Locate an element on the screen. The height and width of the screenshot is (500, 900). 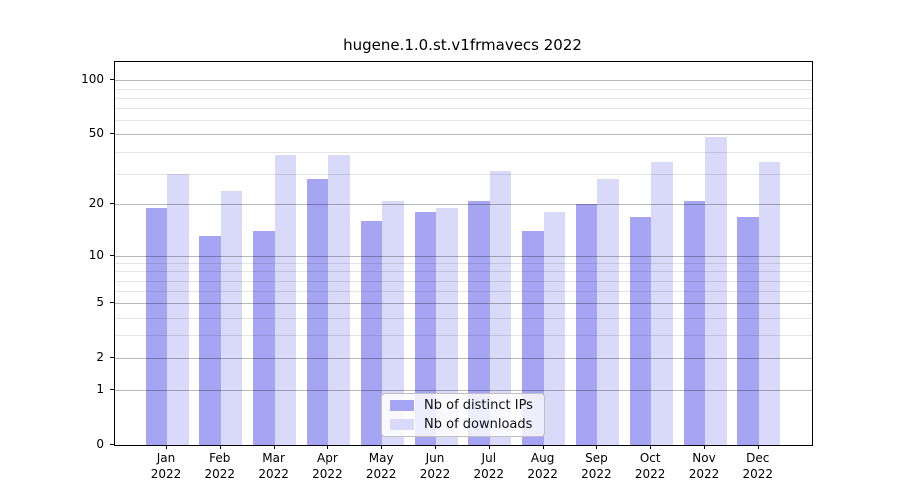
bar-distinct-ips-jun is located at coordinates (425, 328).